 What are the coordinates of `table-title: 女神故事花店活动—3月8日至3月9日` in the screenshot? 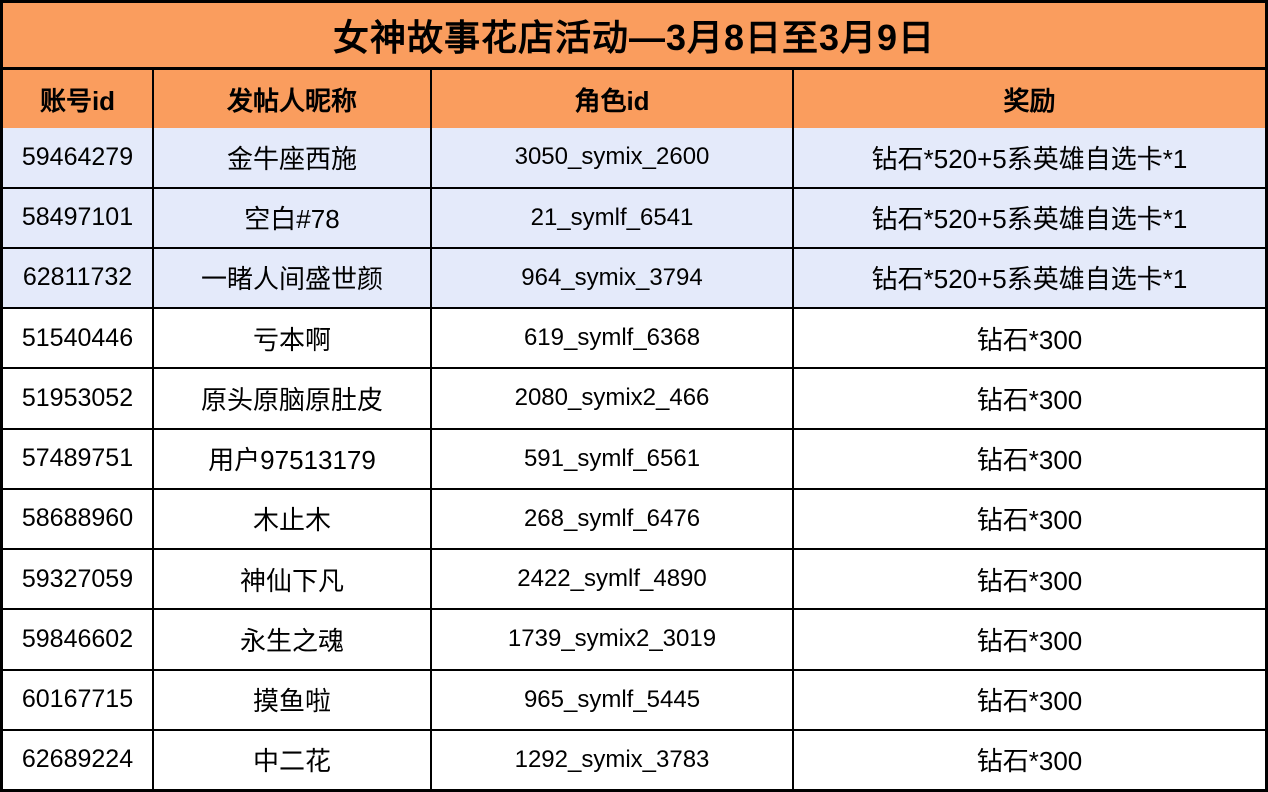 It's located at (634, 37).